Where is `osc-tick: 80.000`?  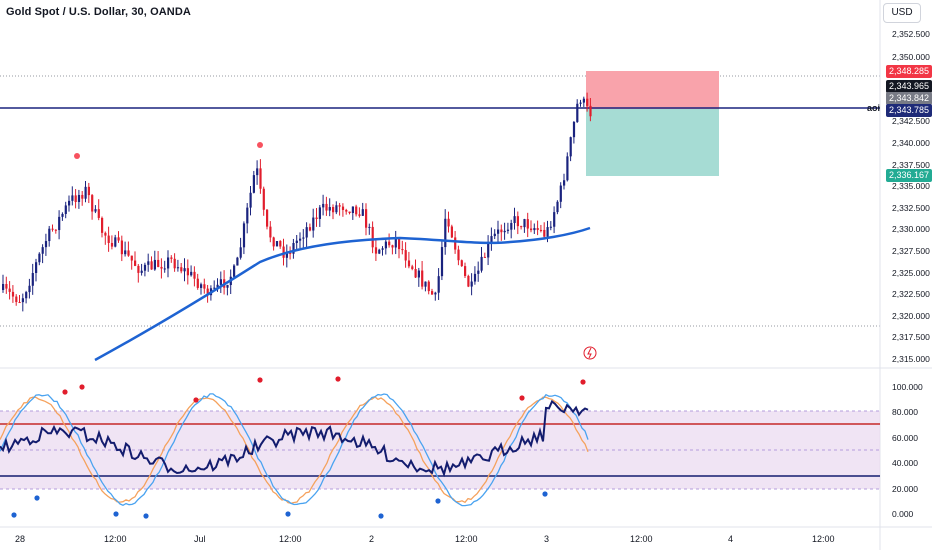
osc-tick: 80.000 is located at coordinates (905, 412).